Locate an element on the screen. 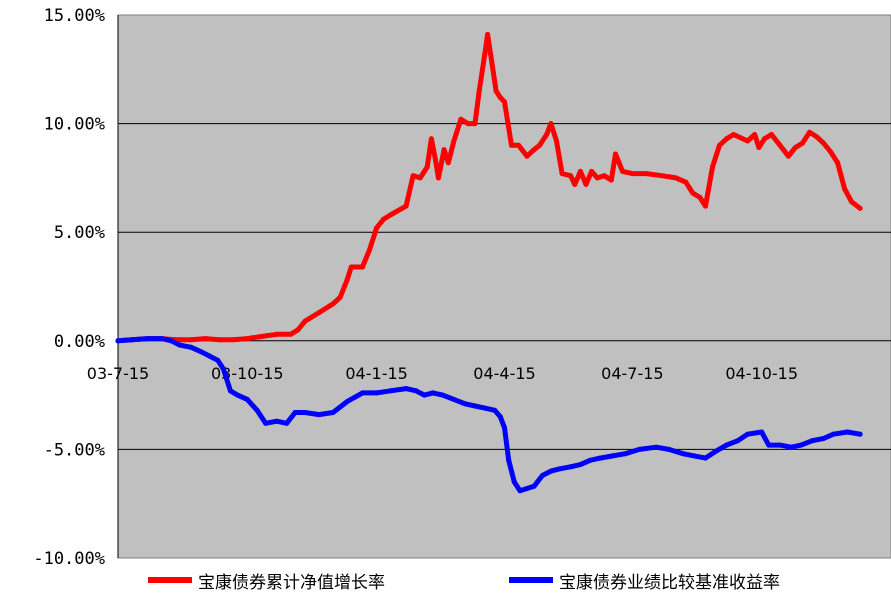 The width and height of the screenshot is (891, 595). x-tick-label: 03-7-15 is located at coordinates (118, 373).